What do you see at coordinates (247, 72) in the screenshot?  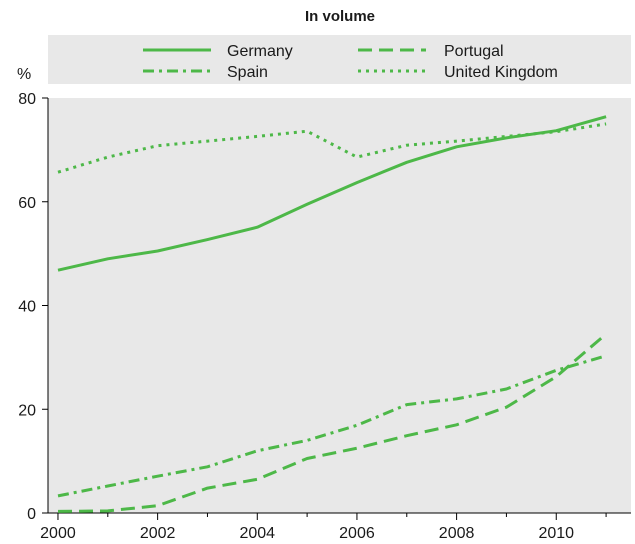 I see `legend-label-spain: Spain` at bounding box center [247, 72].